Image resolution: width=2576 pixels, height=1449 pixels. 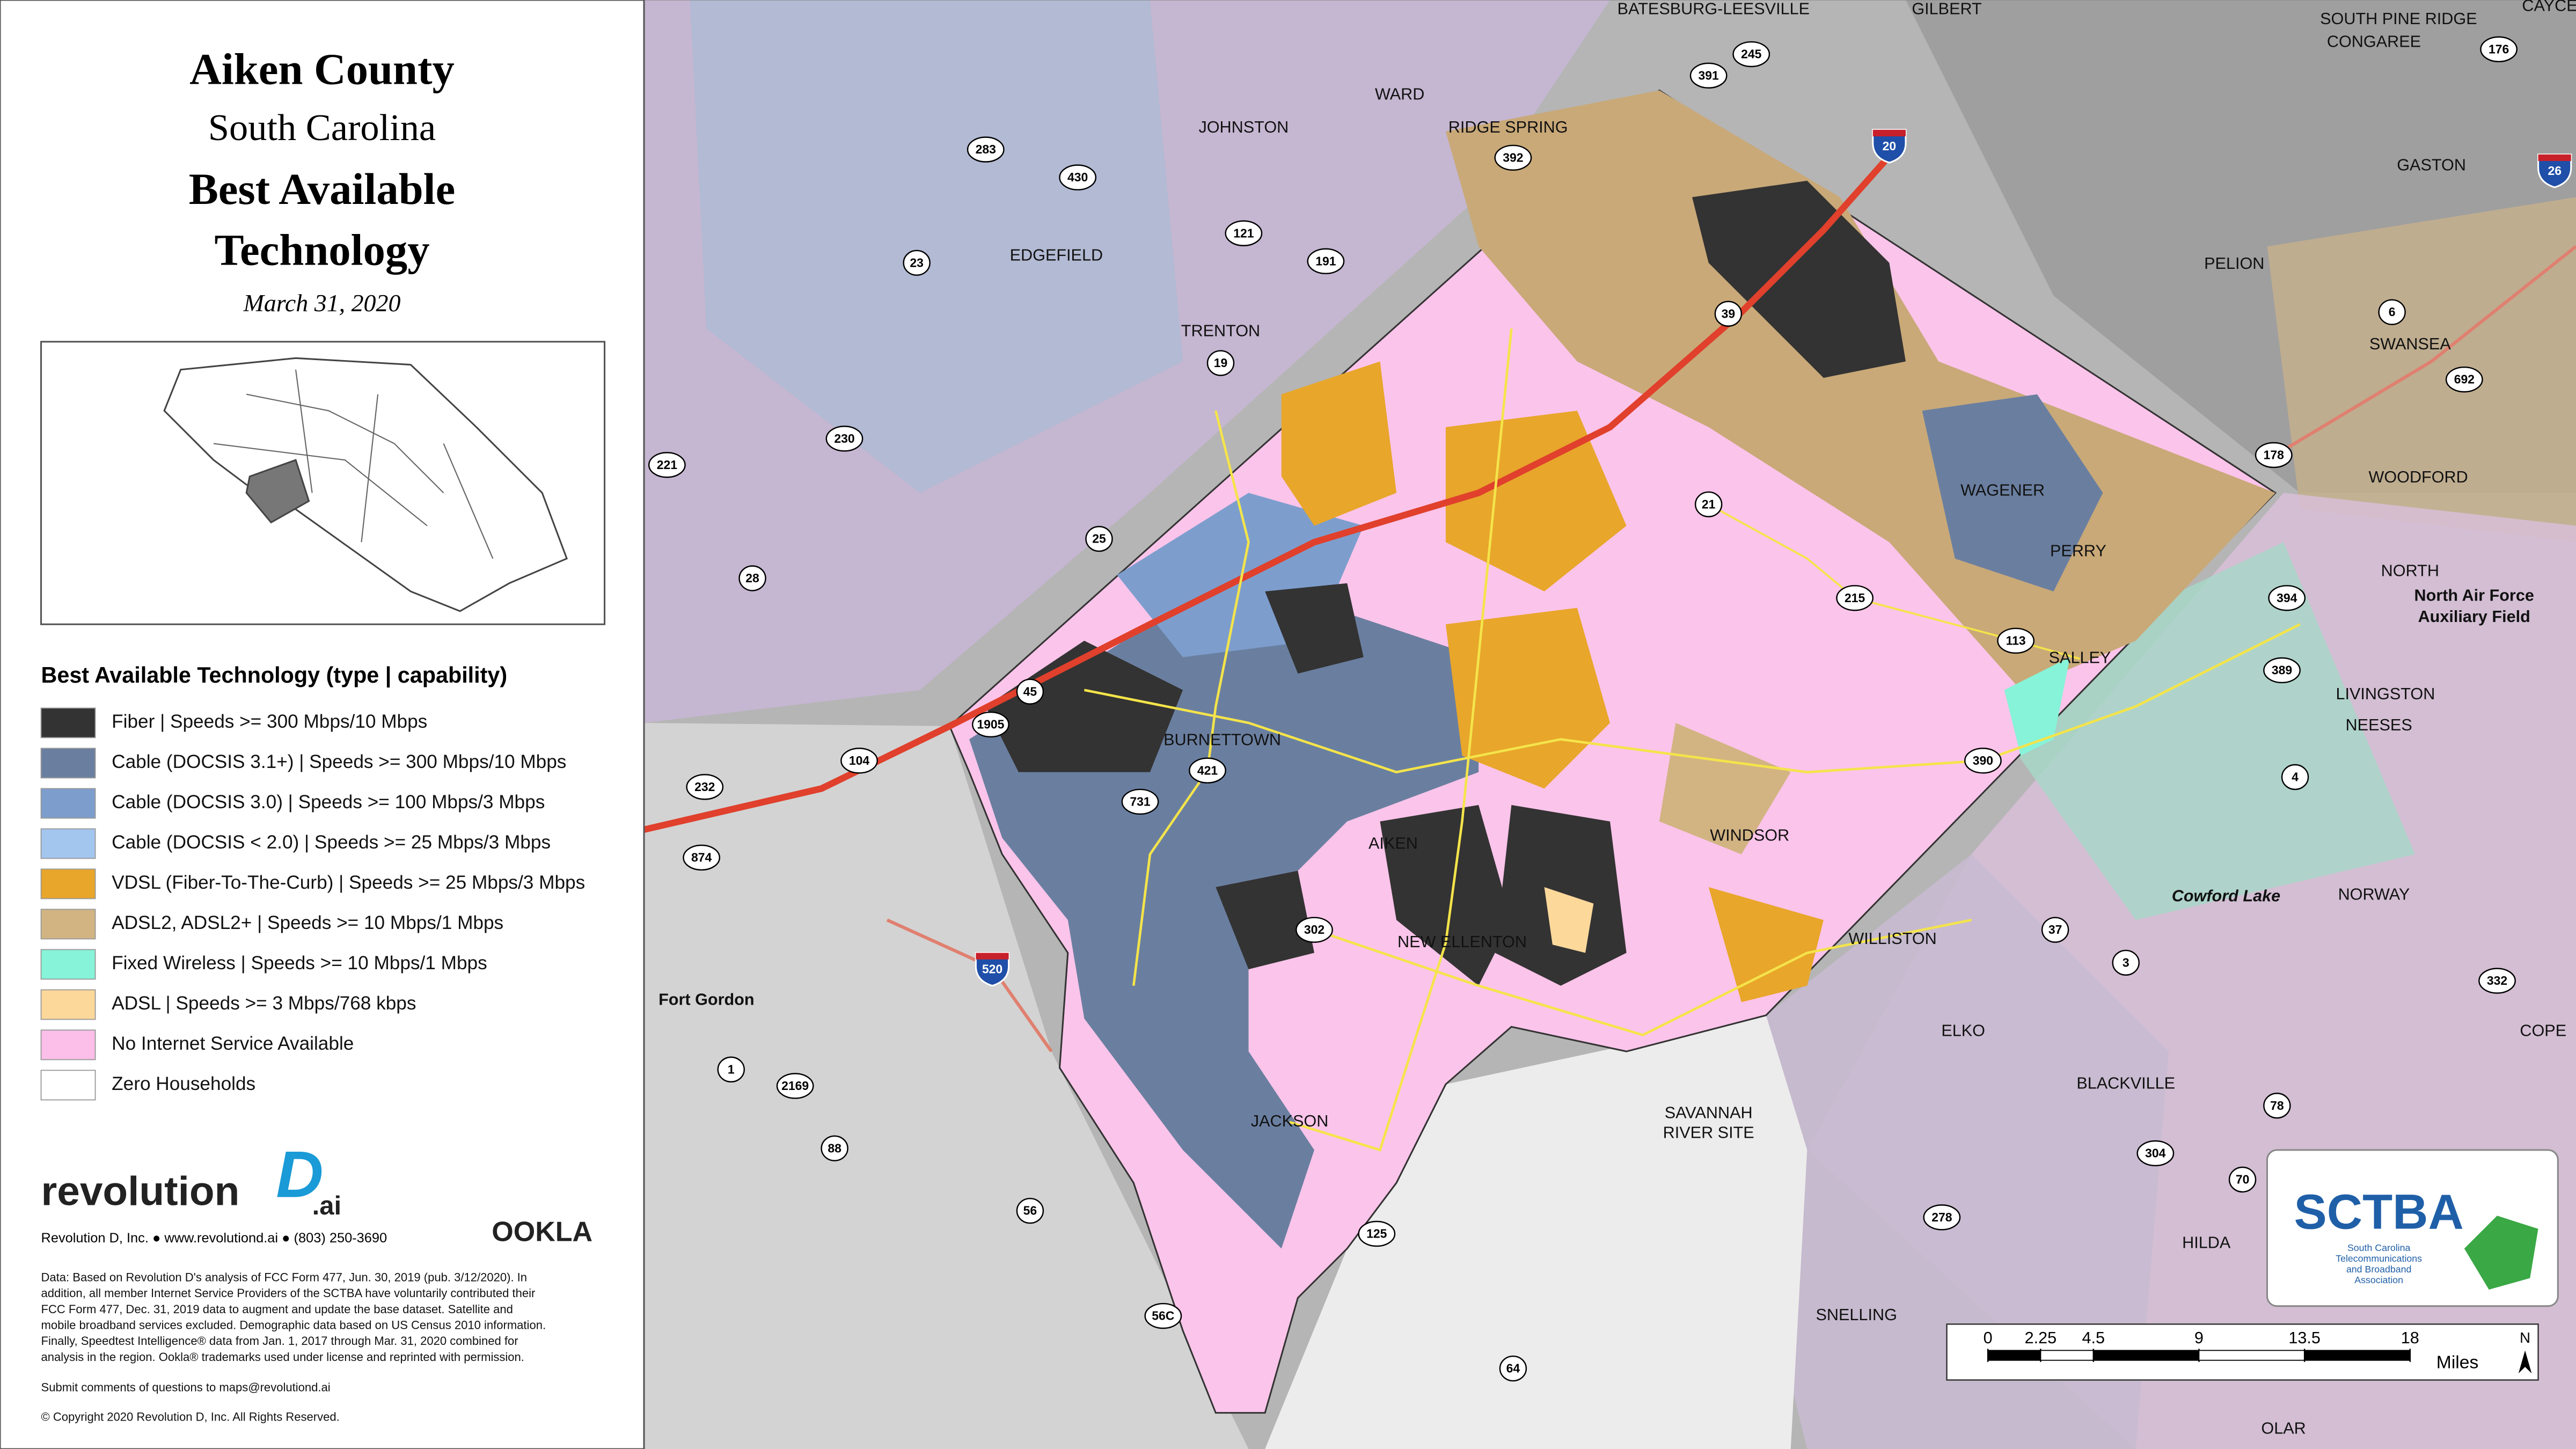 I want to click on region-edgefield, so click(x=936, y=246).